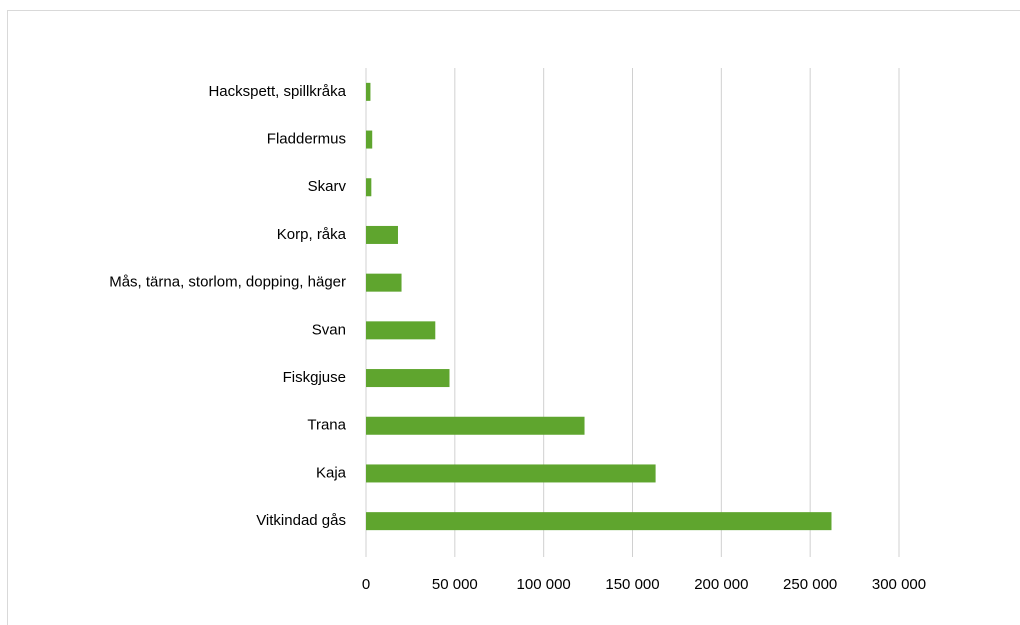  Describe the element at coordinates (721, 584) in the screenshot. I see `x-tick-label: 200 000` at that location.